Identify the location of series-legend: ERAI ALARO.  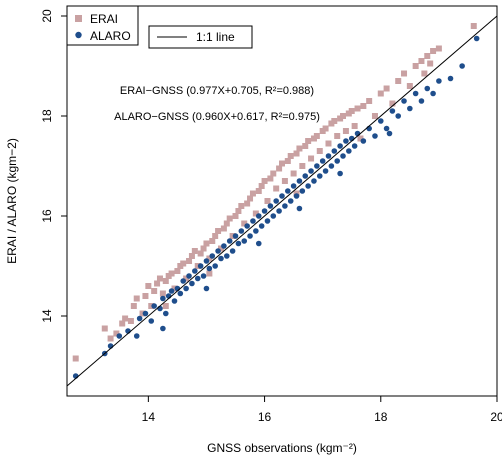
(102, 25).